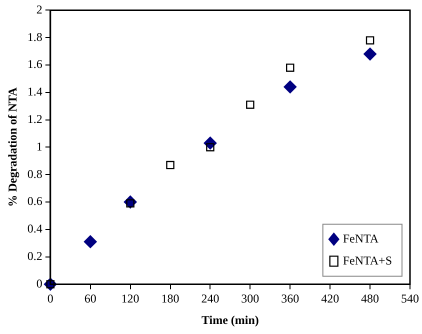 This screenshot has height=334, width=422. What do you see at coordinates (34, 255) in the screenshot?
I see `y-tick-label: 0.2` at bounding box center [34, 255].